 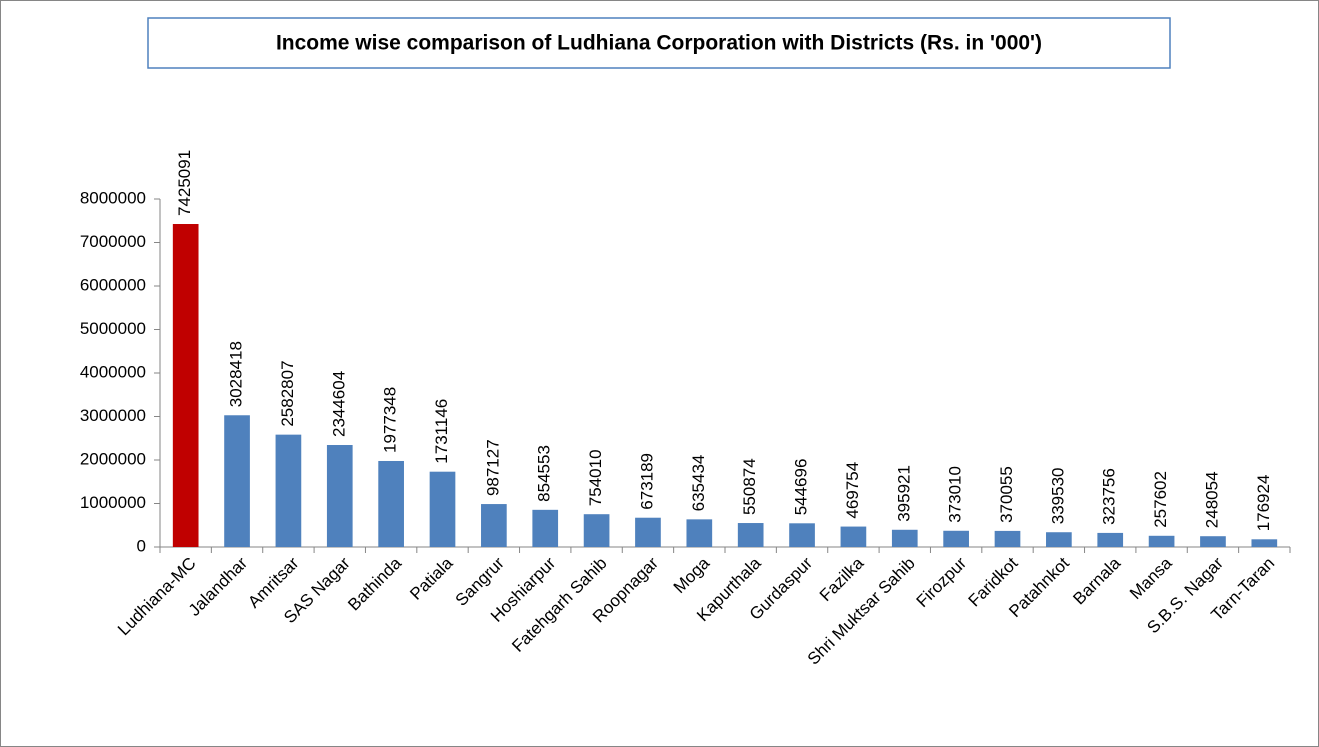 I want to click on data-label: 544696, so click(x=801, y=487).